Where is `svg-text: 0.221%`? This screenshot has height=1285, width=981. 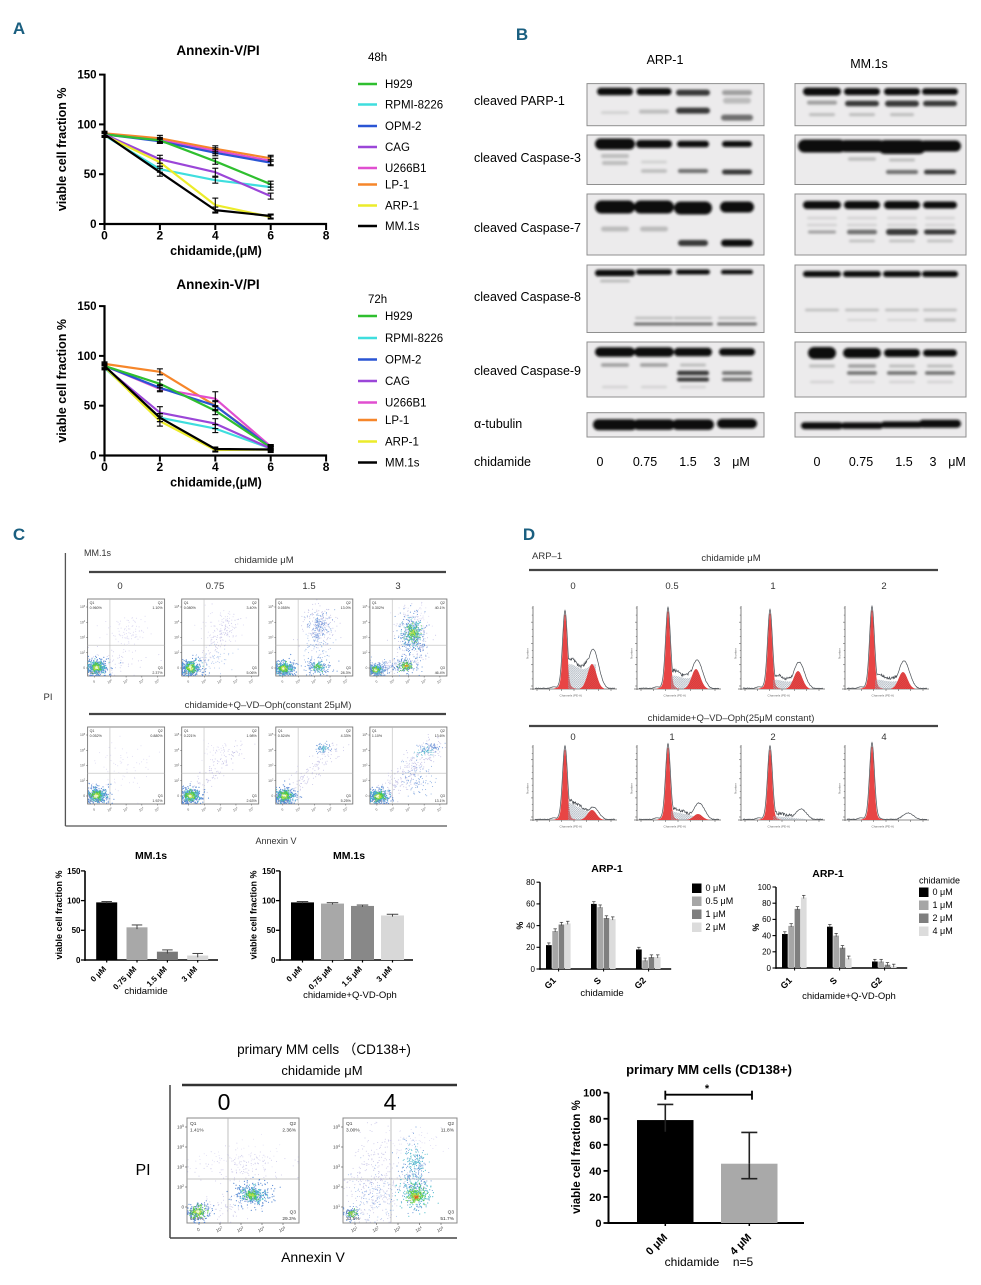 svg-text: 0.221% is located at coordinates (190, 736).